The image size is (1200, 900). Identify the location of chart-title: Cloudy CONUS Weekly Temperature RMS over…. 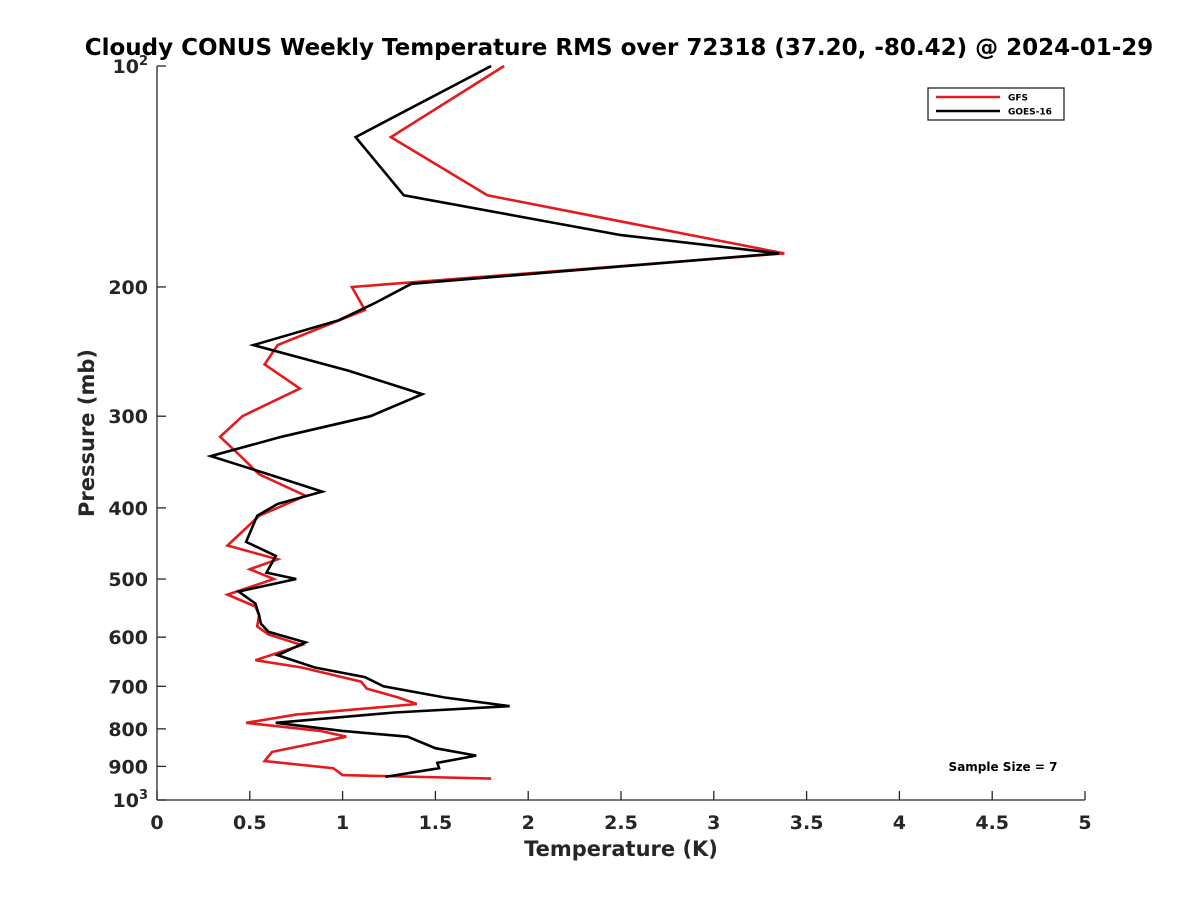
(619, 48).